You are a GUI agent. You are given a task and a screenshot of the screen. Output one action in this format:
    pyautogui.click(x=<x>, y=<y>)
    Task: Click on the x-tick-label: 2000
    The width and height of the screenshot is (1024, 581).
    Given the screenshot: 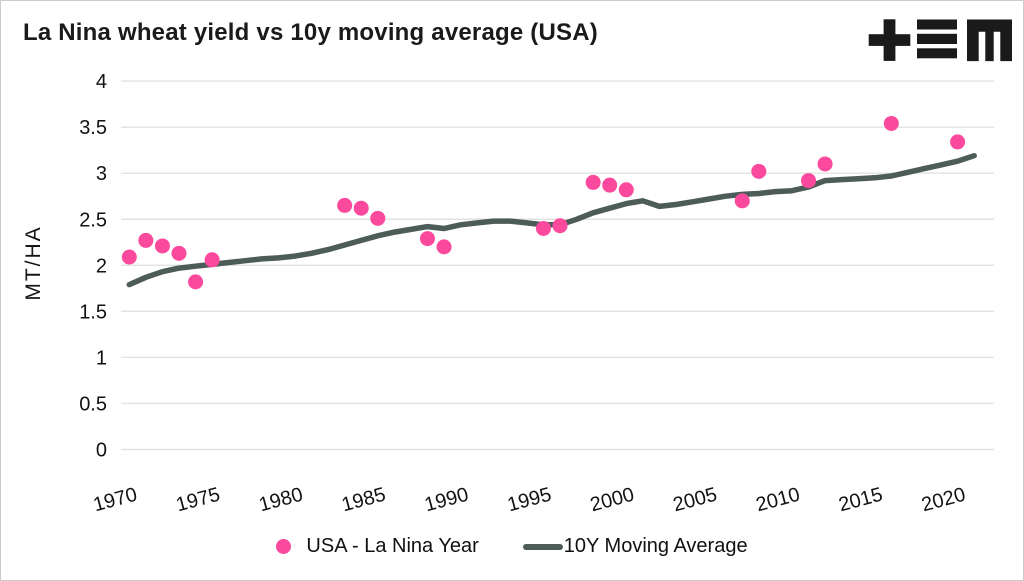 What is the action you would take?
    pyautogui.click(x=612, y=500)
    